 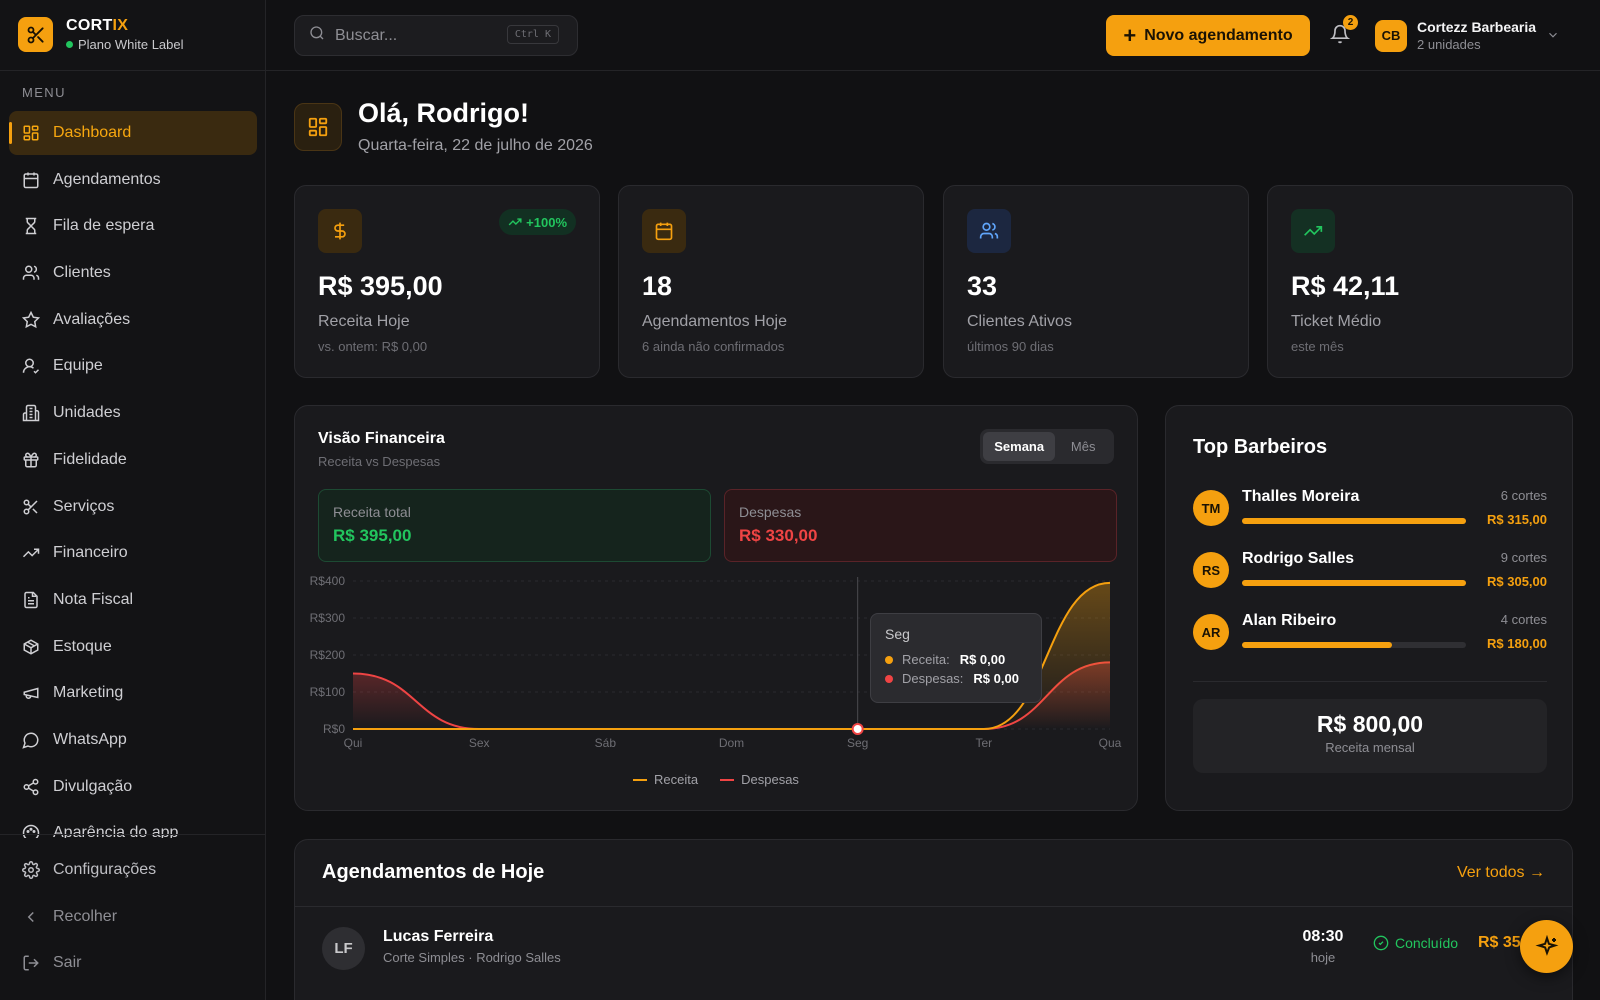 I want to click on new-appointment-button: + Novo agendamento, so click(x=1208, y=35).